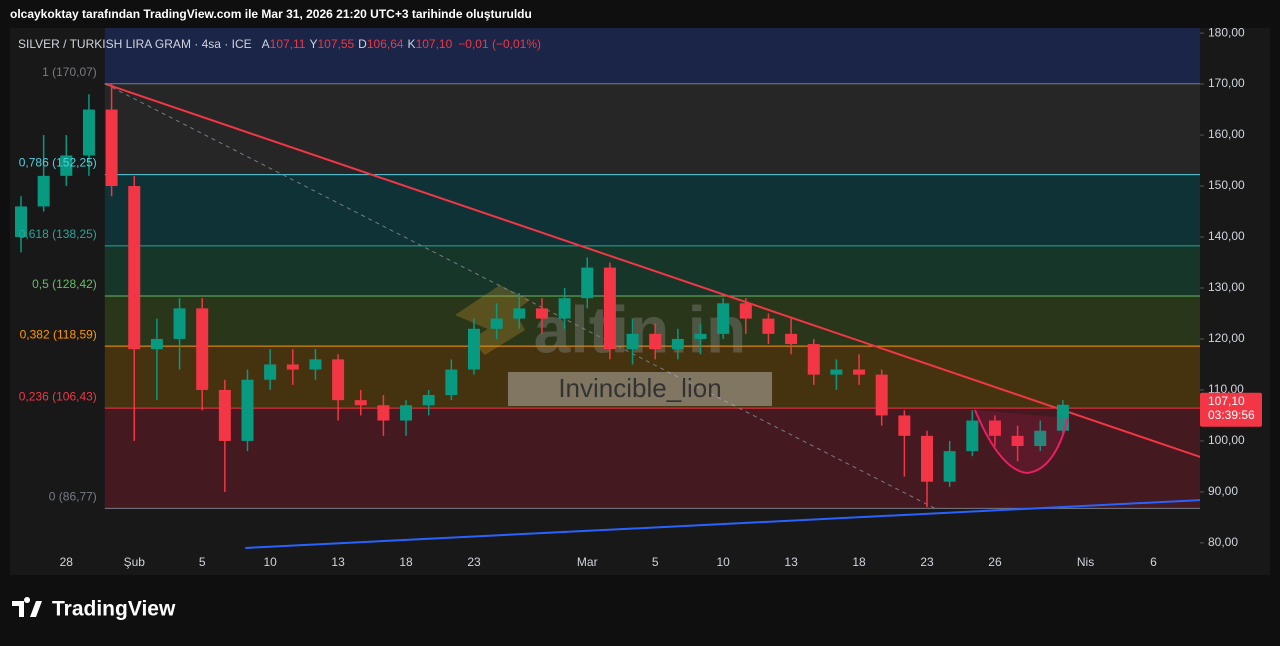 This screenshot has height=646, width=1280. I want to click on y-tick-label: 80,00, so click(1223, 542).